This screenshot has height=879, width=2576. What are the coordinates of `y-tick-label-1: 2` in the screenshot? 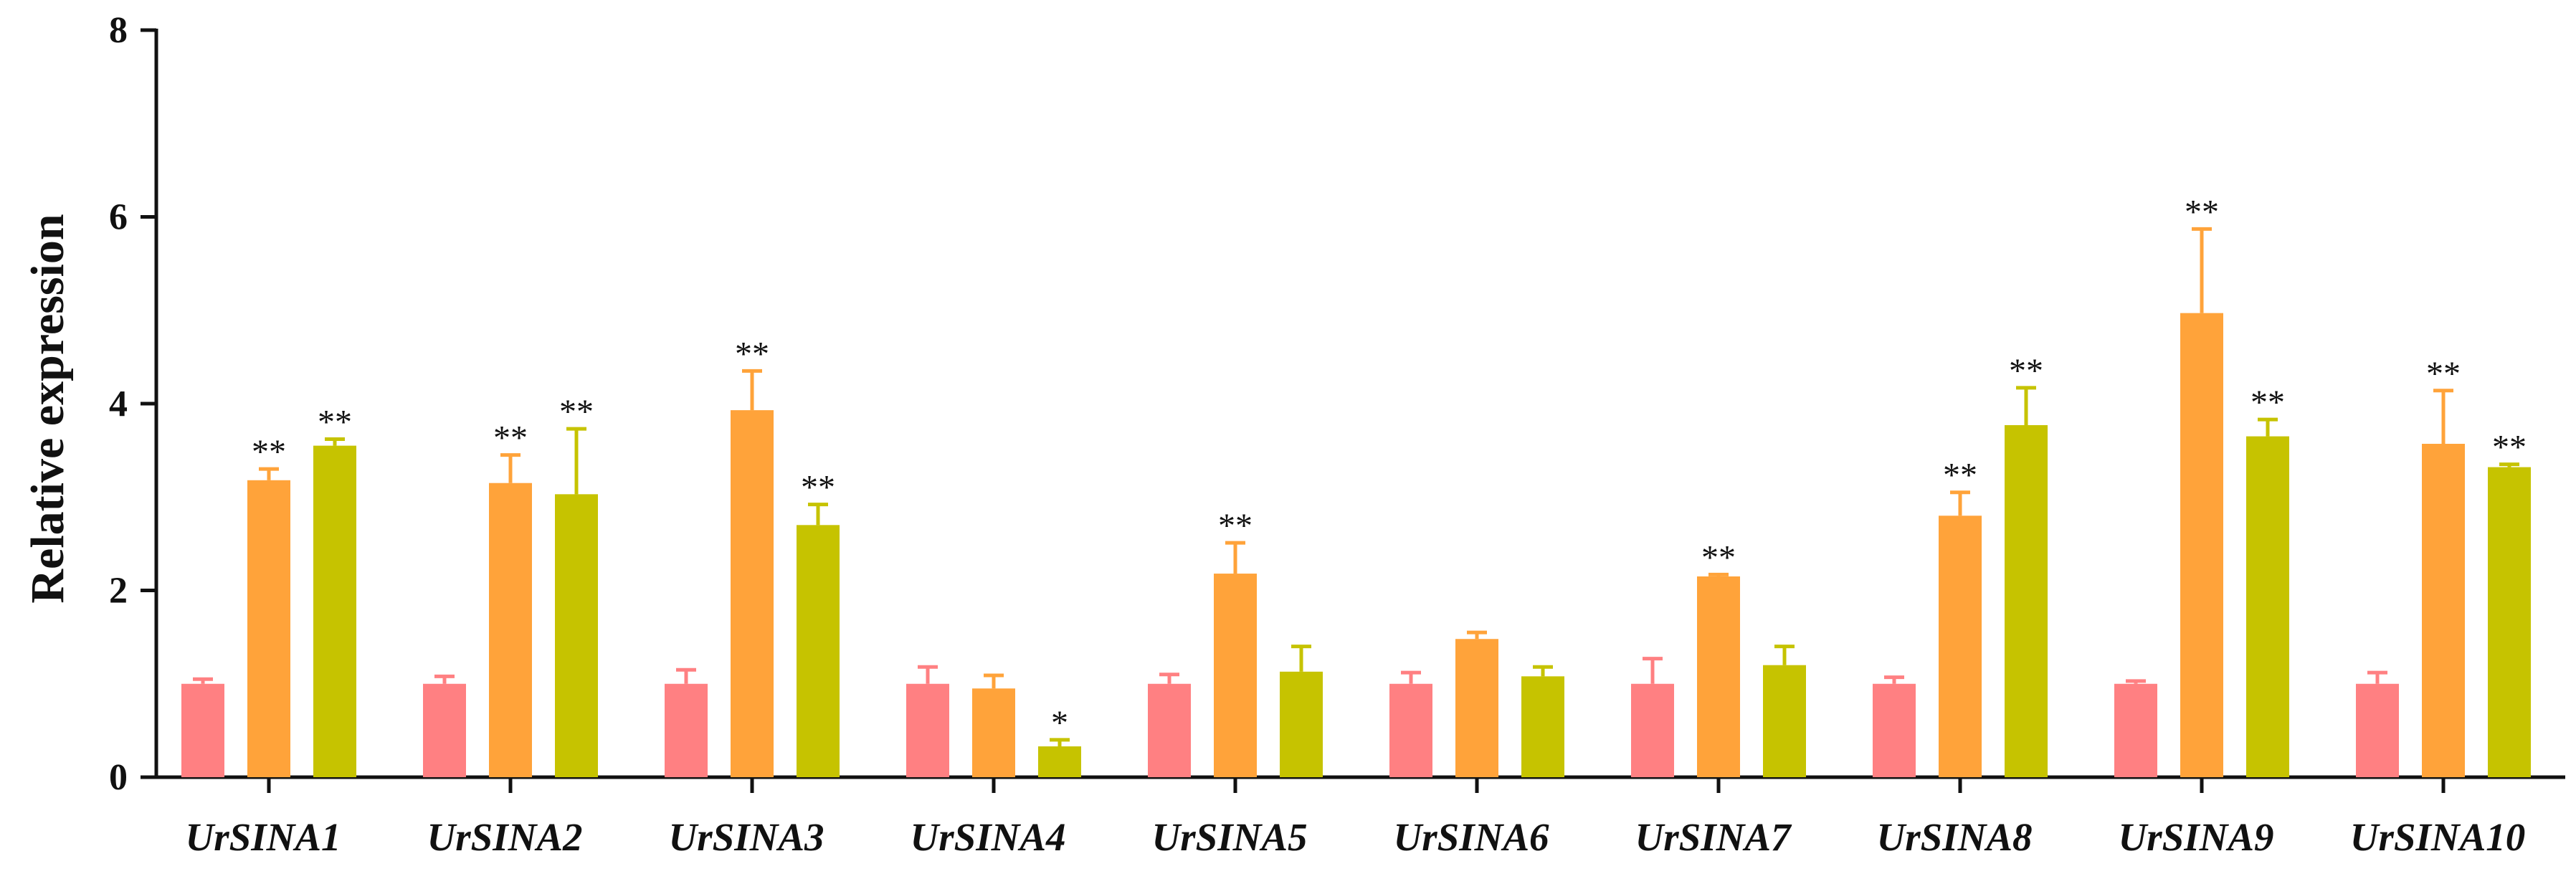 It's located at (119, 591).